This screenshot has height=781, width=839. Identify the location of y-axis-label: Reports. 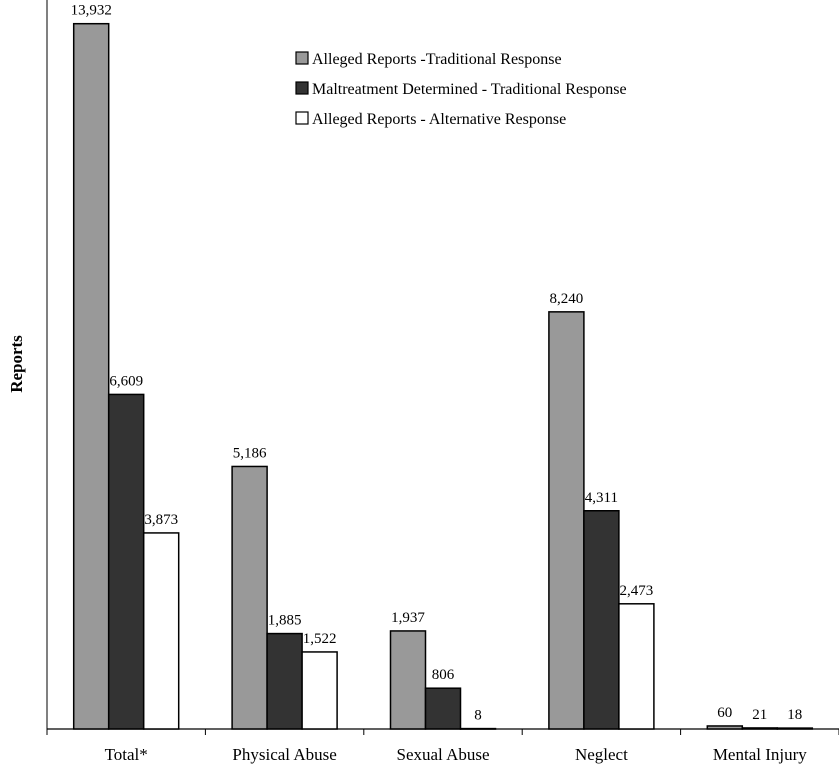
(16, 364).